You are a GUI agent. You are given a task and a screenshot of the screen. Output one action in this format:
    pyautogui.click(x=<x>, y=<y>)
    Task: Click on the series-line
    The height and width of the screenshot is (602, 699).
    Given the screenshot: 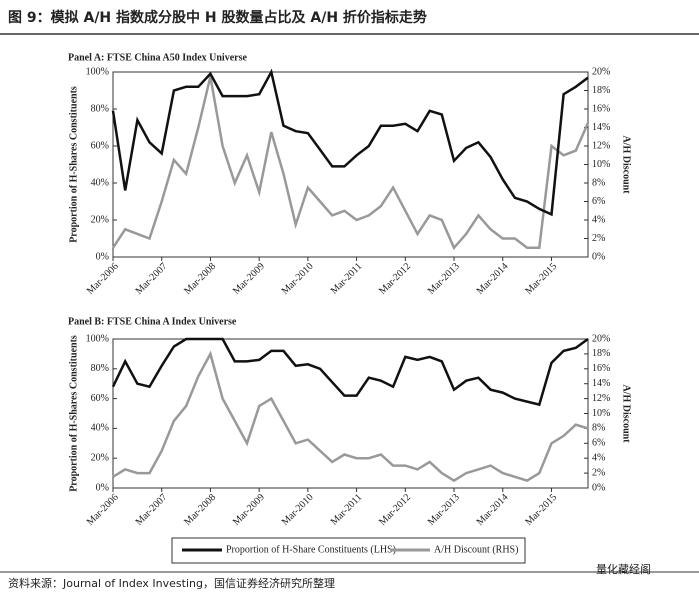 What is the action you would take?
    pyautogui.click(x=350, y=372)
    